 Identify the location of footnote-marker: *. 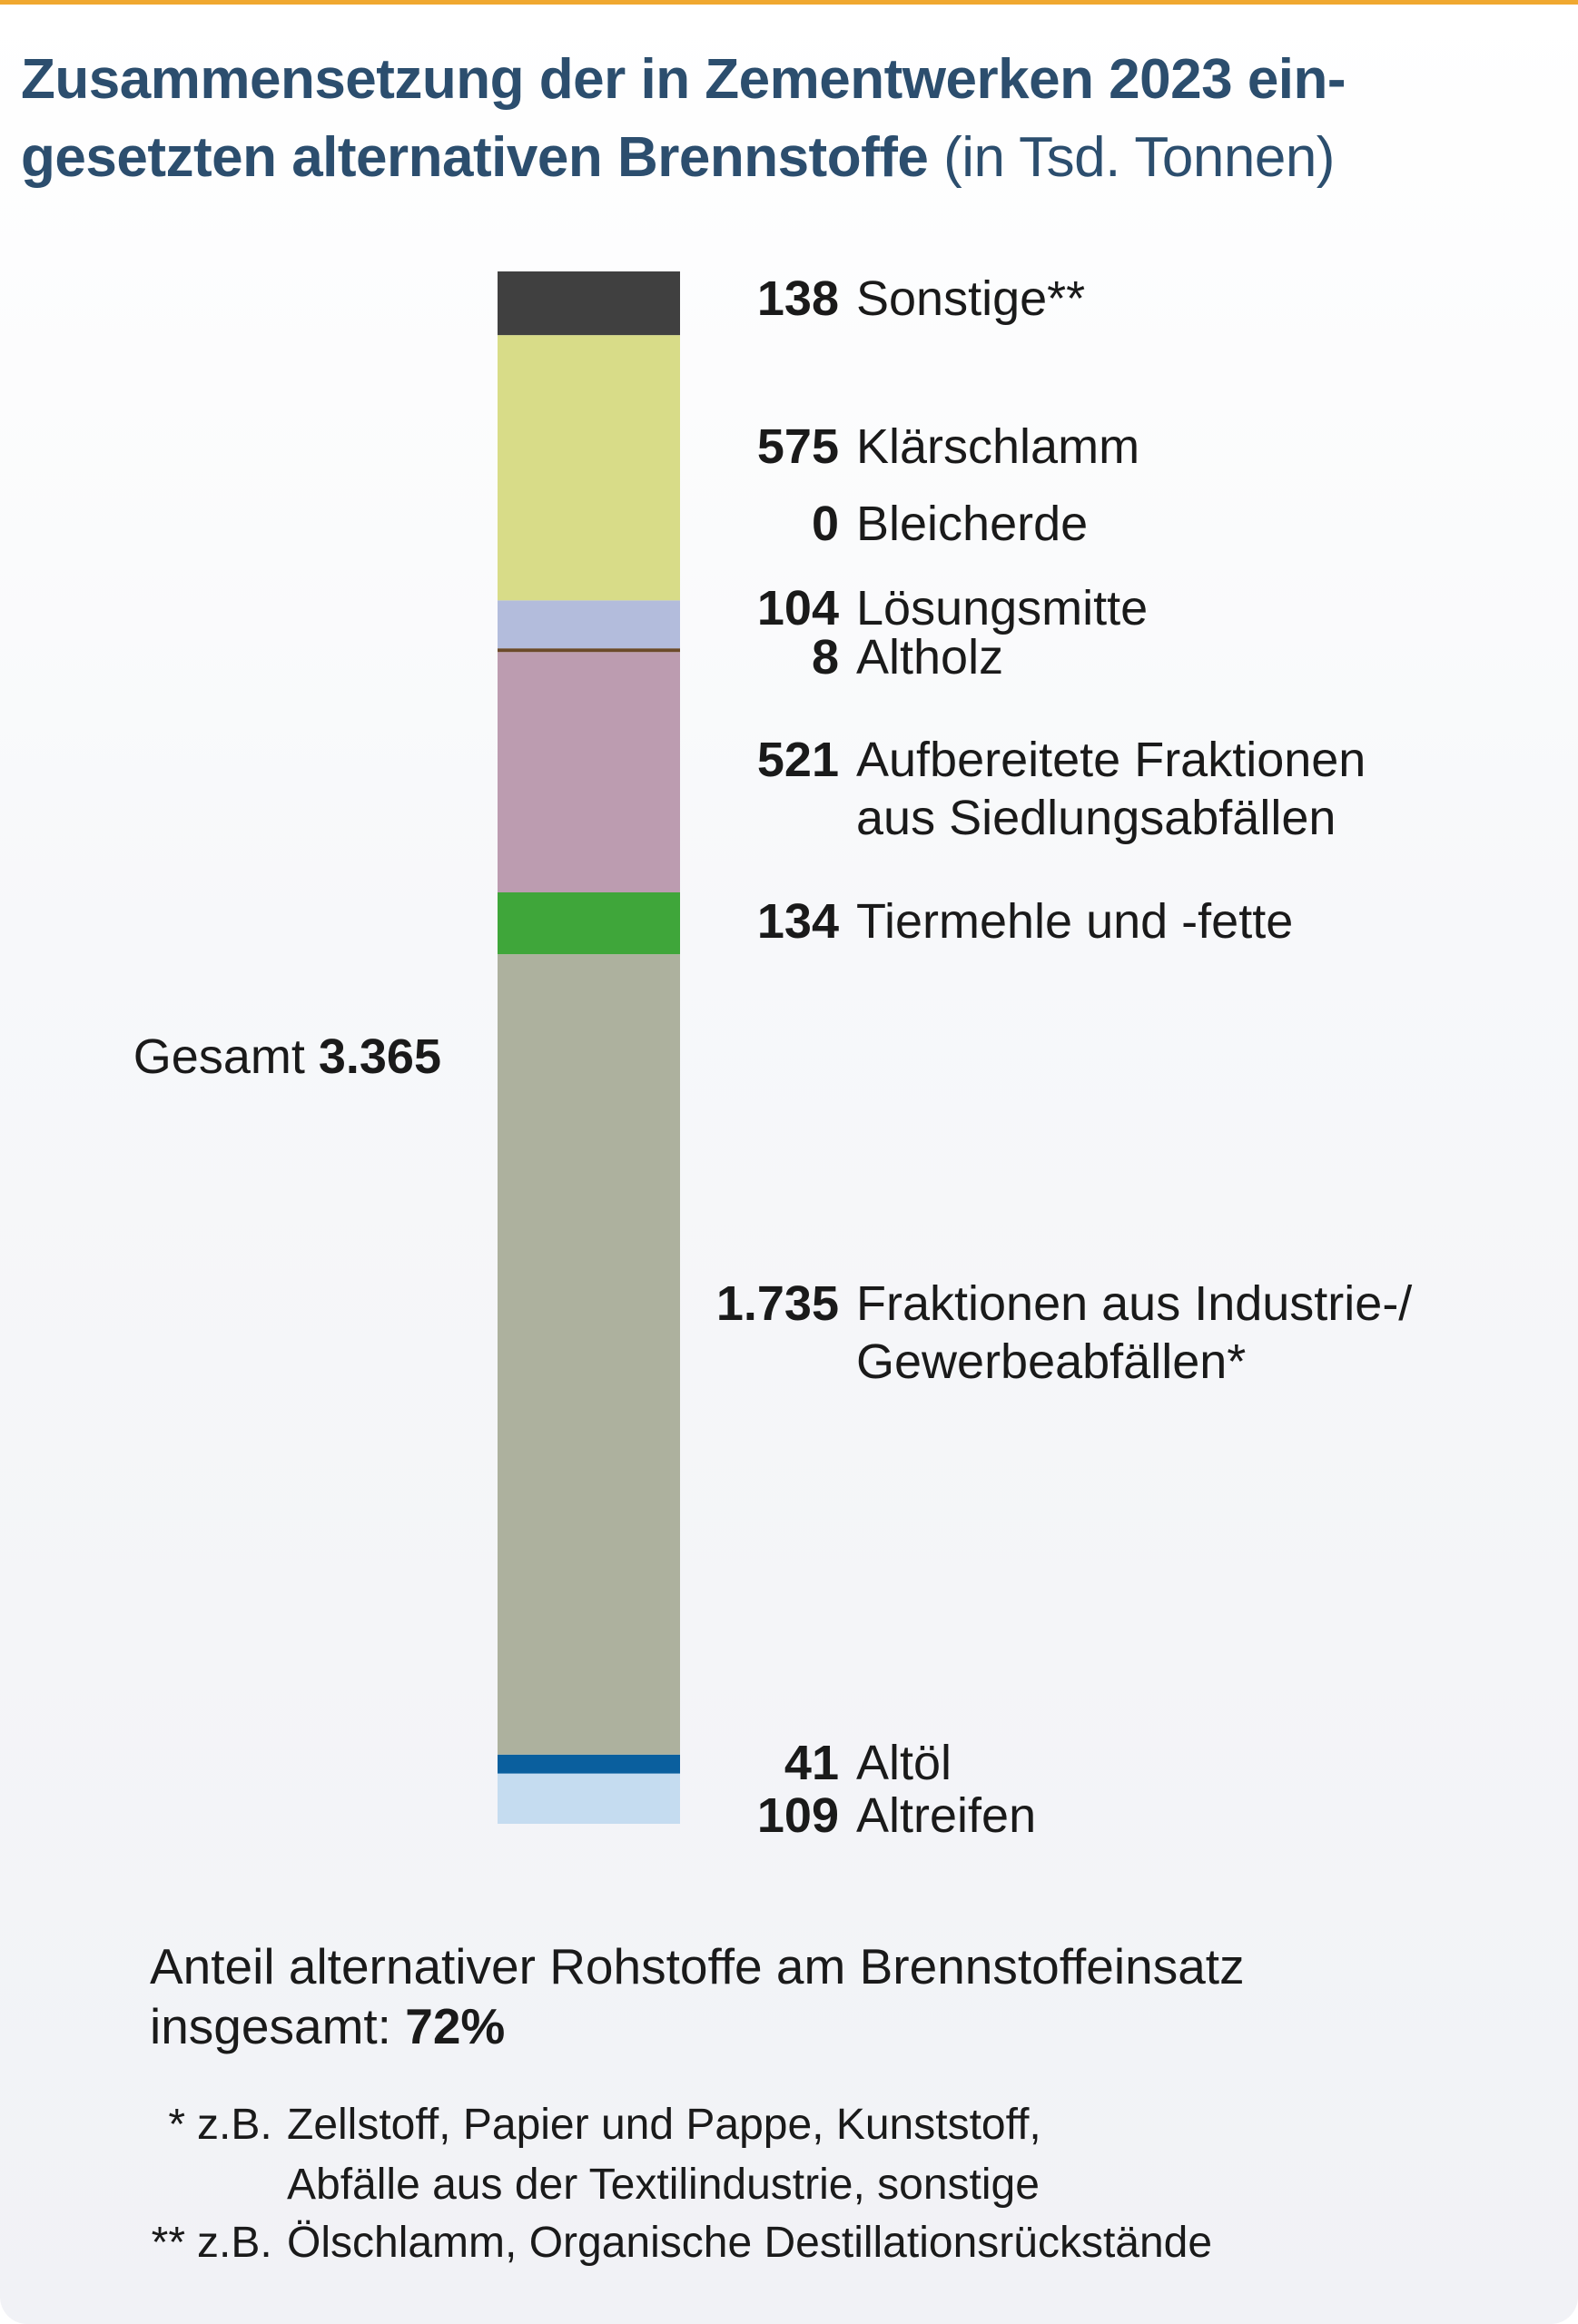
(176, 2125).